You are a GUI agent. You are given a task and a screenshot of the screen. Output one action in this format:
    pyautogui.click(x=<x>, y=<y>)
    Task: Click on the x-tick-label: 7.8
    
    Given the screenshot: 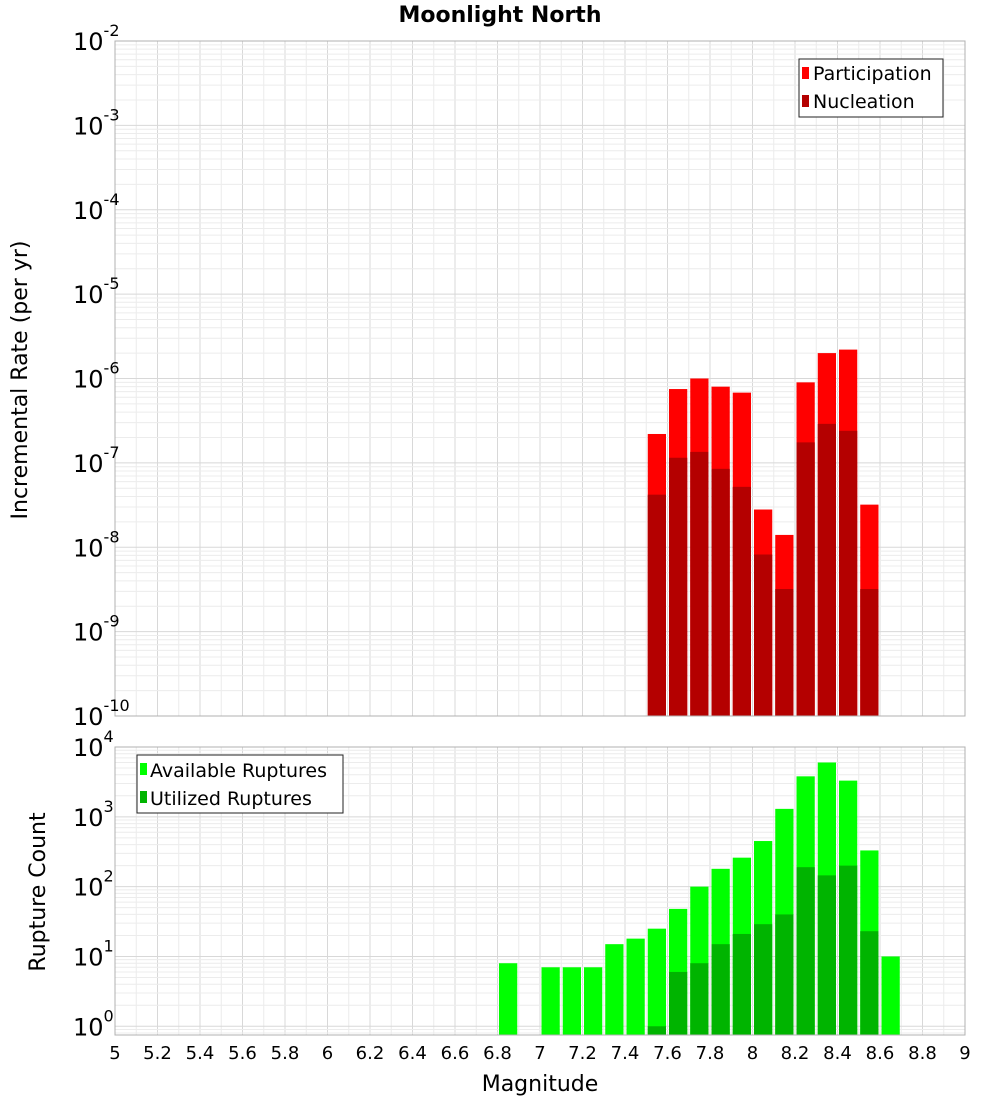 What is the action you would take?
    pyautogui.click(x=710, y=1053)
    